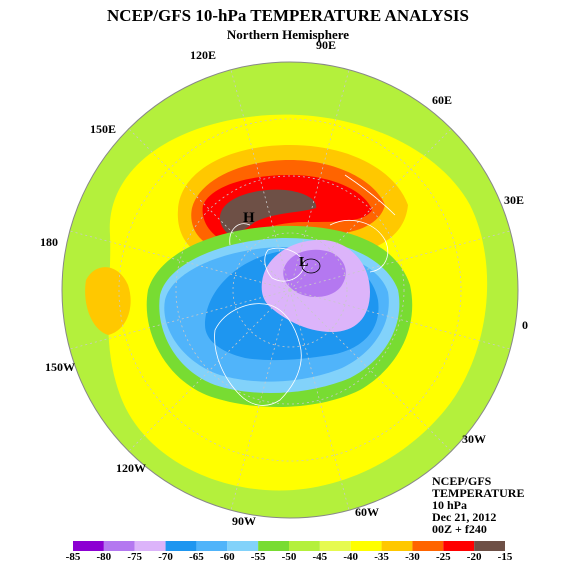  Describe the element at coordinates (459, 529) in the screenshot. I see `info-run: 00Z + f240` at that location.